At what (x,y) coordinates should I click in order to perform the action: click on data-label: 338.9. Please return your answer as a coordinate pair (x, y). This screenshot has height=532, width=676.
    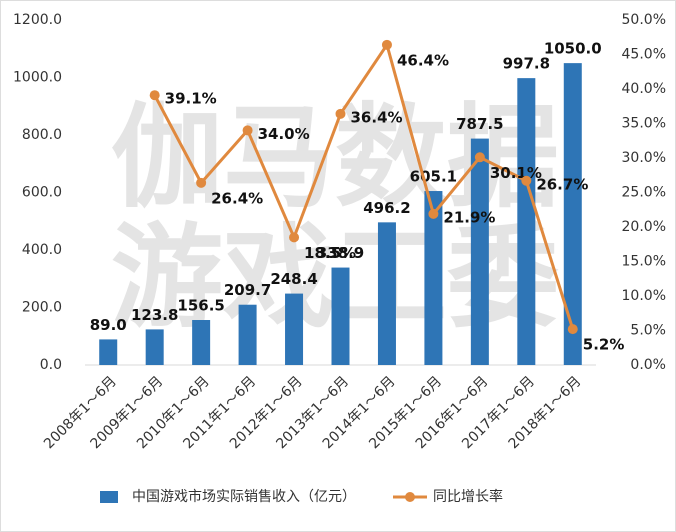
    Looking at the image, I should click on (340, 253).